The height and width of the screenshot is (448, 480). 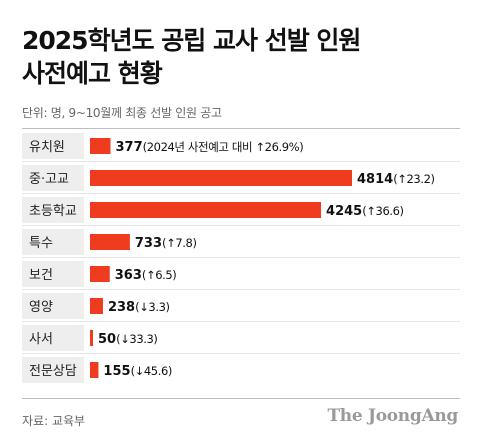 I want to click on value-label: 155(↓45.6), so click(x=137, y=371).